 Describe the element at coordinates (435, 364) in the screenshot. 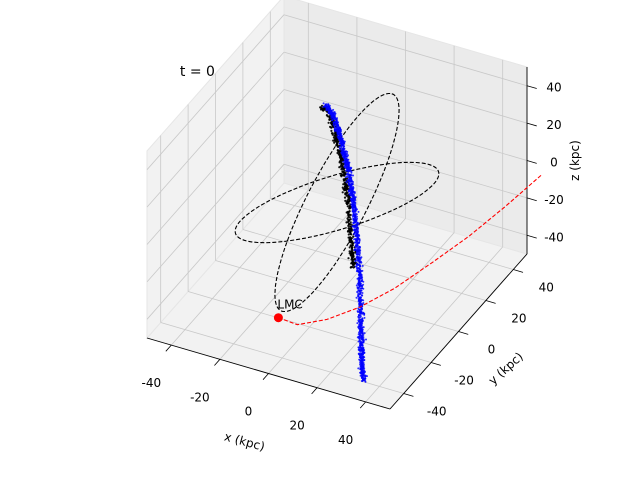

I see `y-tick-mark` at that location.